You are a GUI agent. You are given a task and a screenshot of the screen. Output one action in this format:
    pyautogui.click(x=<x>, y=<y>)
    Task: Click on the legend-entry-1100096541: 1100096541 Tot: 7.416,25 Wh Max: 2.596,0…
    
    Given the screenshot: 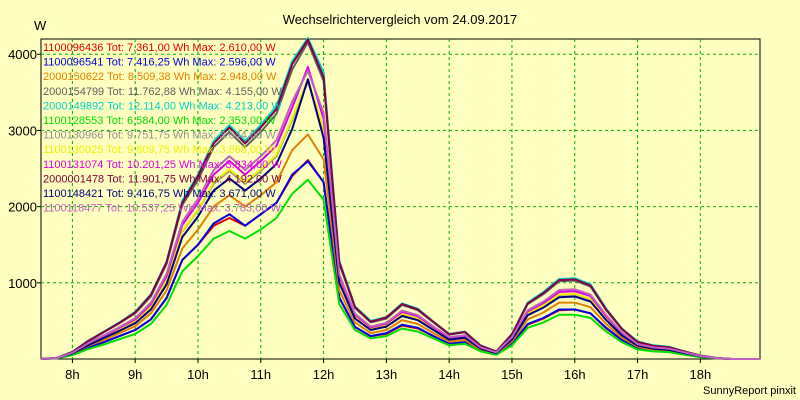 What is the action you would take?
    pyautogui.click(x=159, y=63)
    